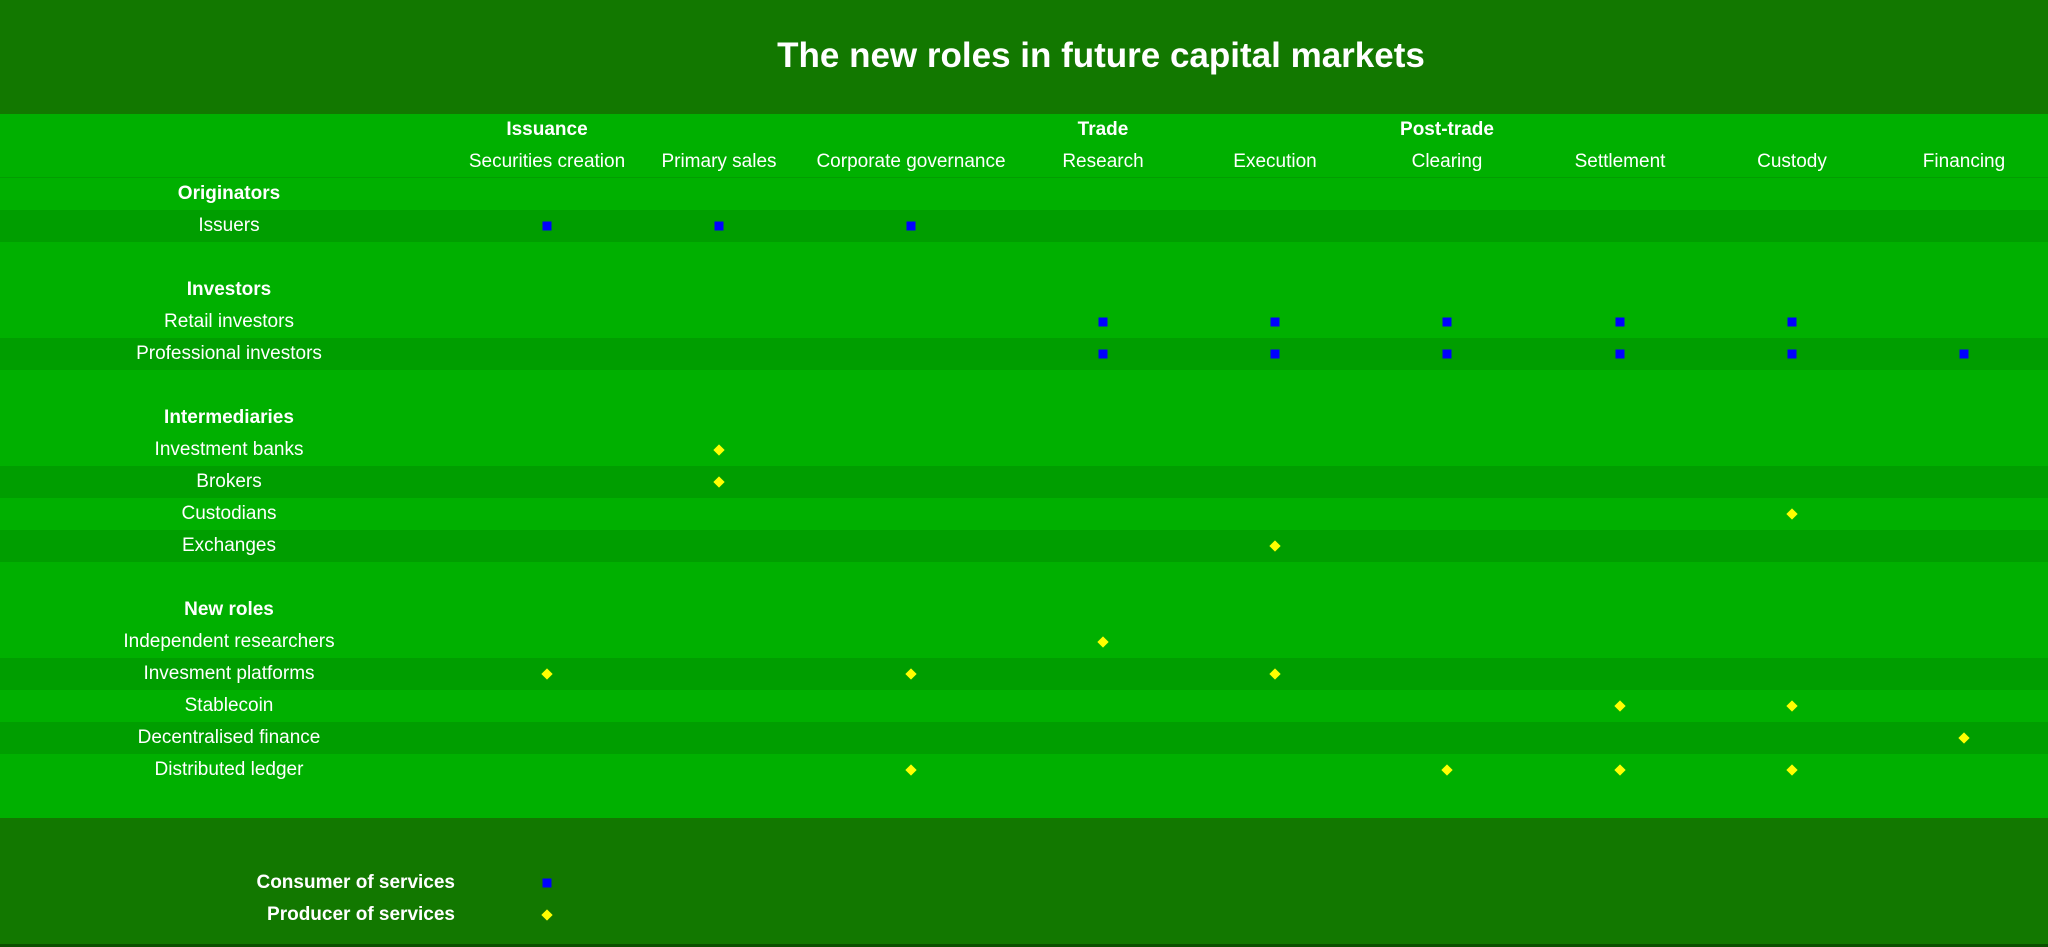  Describe the element at coordinates (547, 161) in the screenshot. I see `column-header-securities-creation: Securities creation` at that location.